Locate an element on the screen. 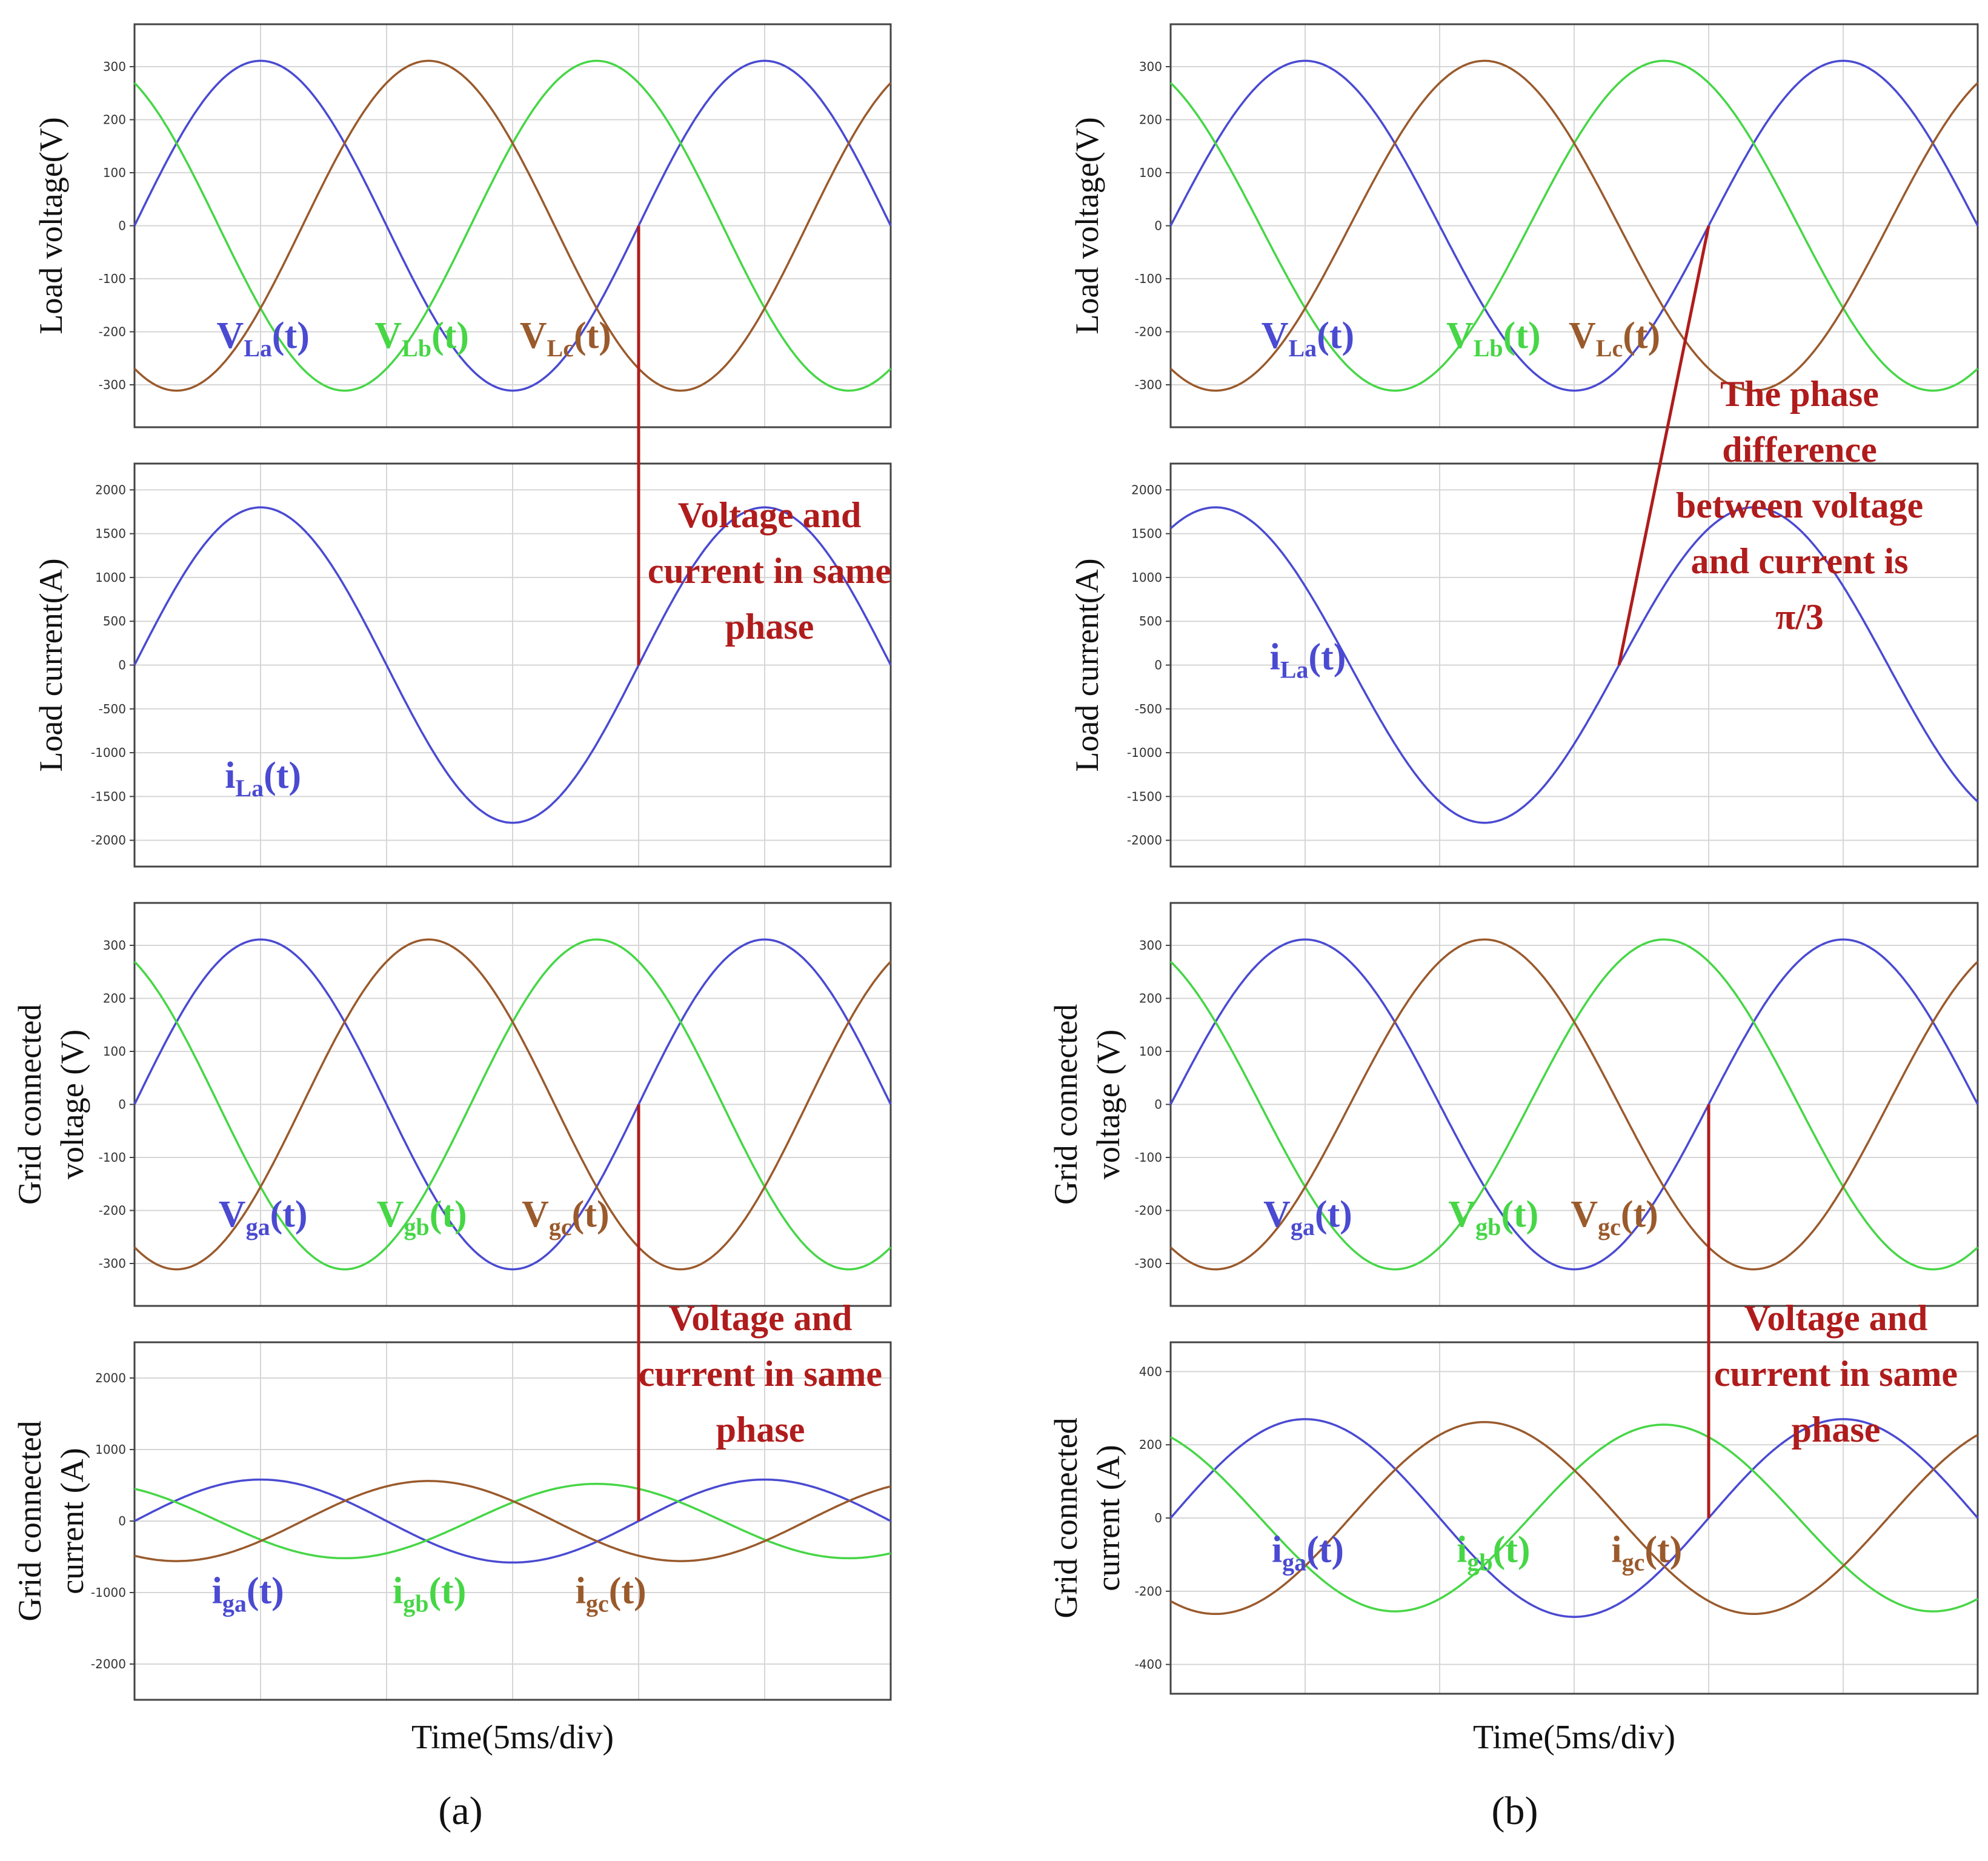 Image resolution: width=1988 pixels, height=1861 pixels. annotation-pointer-line is located at coordinates (1663, 446).